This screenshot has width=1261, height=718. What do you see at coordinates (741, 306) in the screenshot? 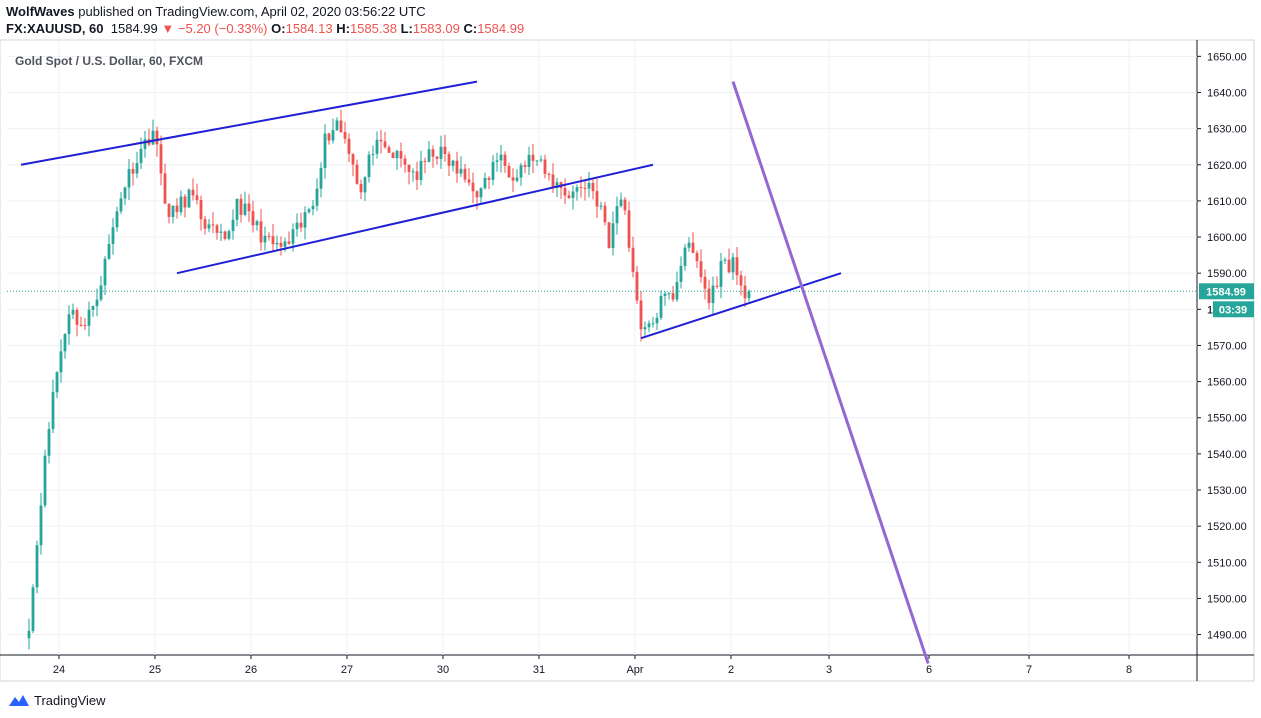
I see `support-line` at bounding box center [741, 306].